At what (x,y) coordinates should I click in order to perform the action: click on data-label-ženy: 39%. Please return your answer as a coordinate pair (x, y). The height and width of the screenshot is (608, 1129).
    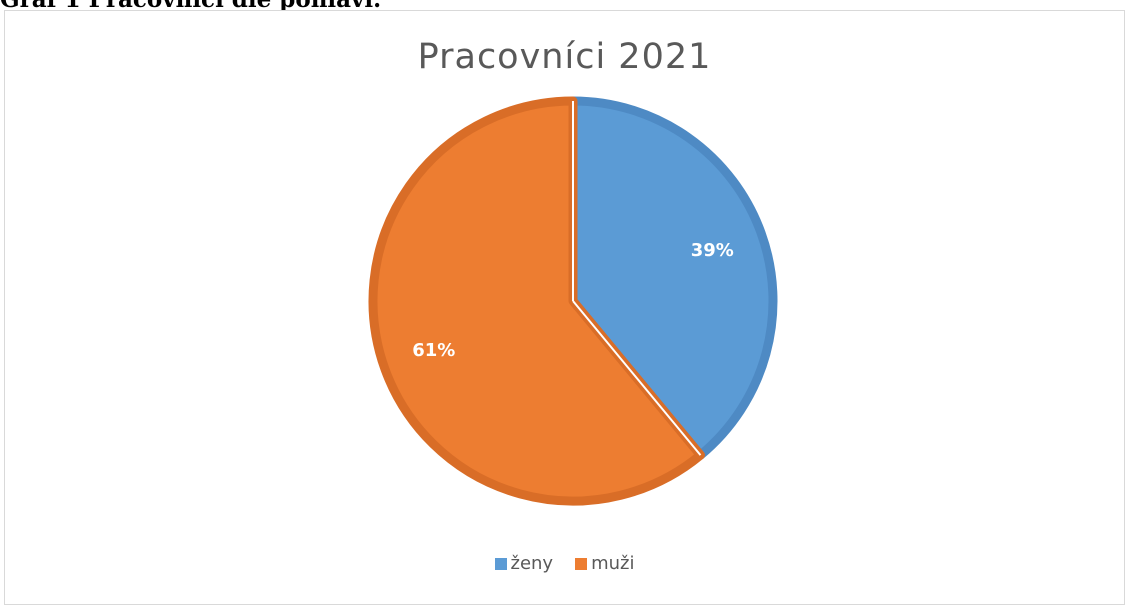
    Looking at the image, I should click on (712, 250).